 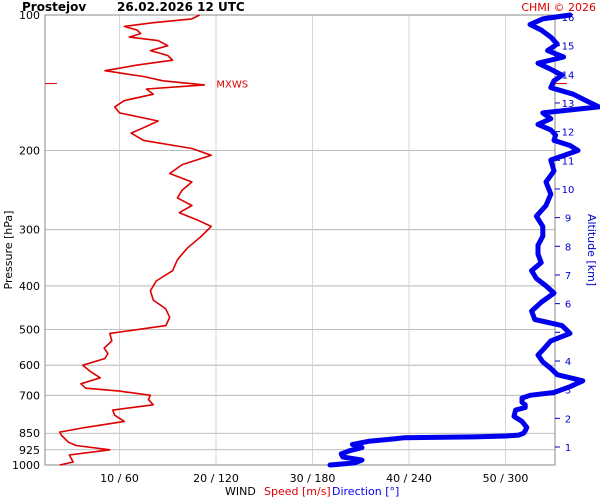 What do you see at coordinates (240, 491) in the screenshot?
I see `x-axis-title: WIND` at bounding box center [240, 491].